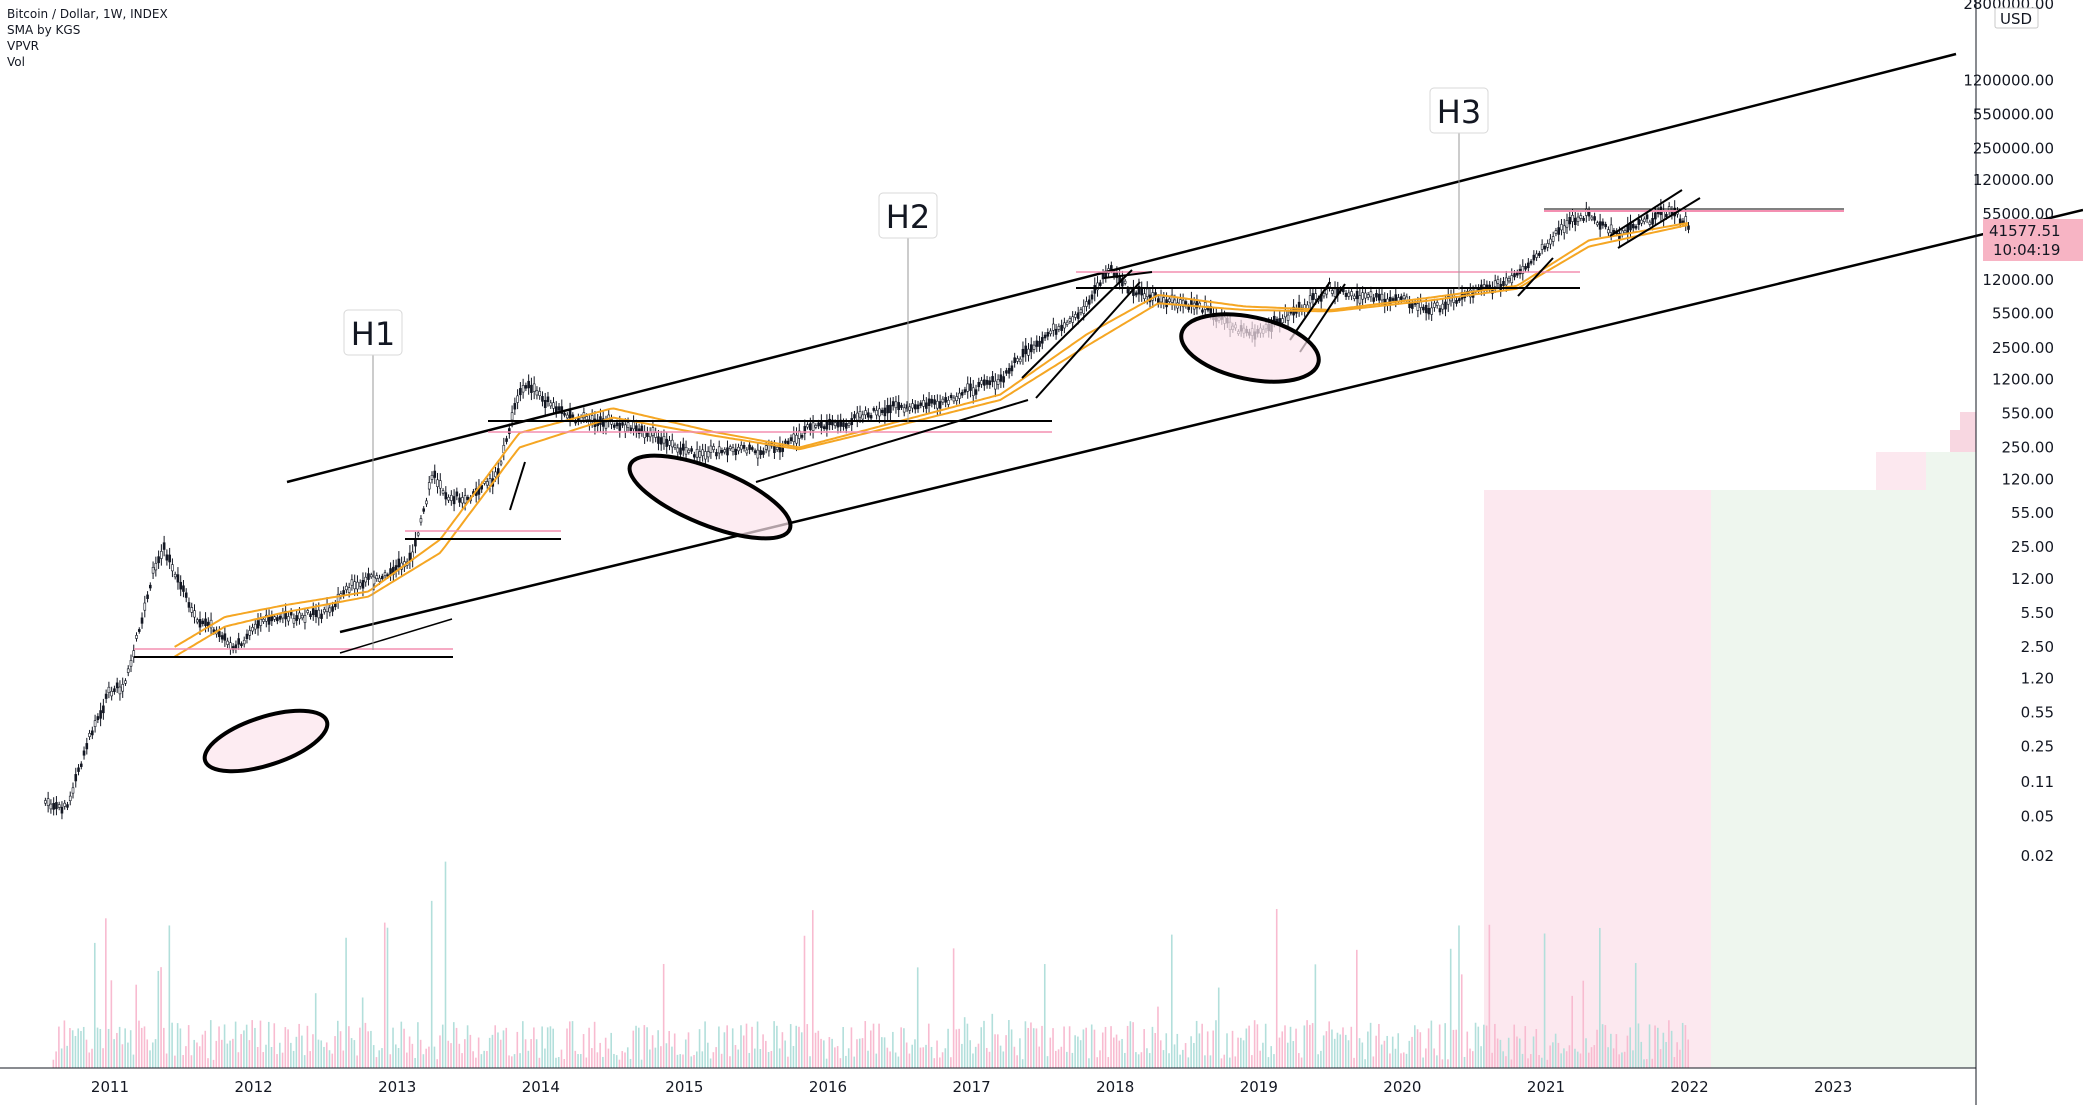 The image size is (2083, 1105). I want to click on indicator-sma: SMA by KGS, so click(44, 30).